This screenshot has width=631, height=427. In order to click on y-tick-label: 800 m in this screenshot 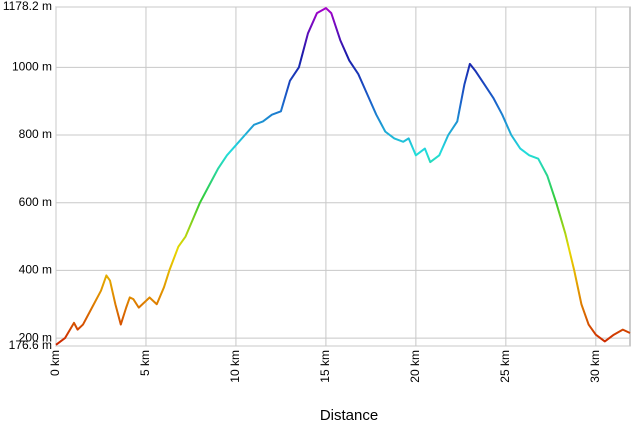, I will do `click(35, 134)`.